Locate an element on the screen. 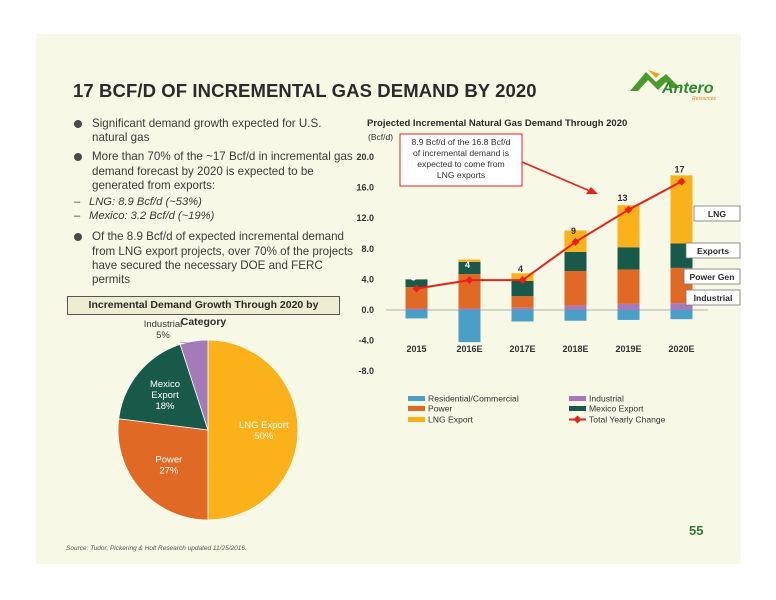 Image resolution: width=776 pixels, height=600 pixels. y-tick-label: -4.0 is located at coordinates (366, 341).